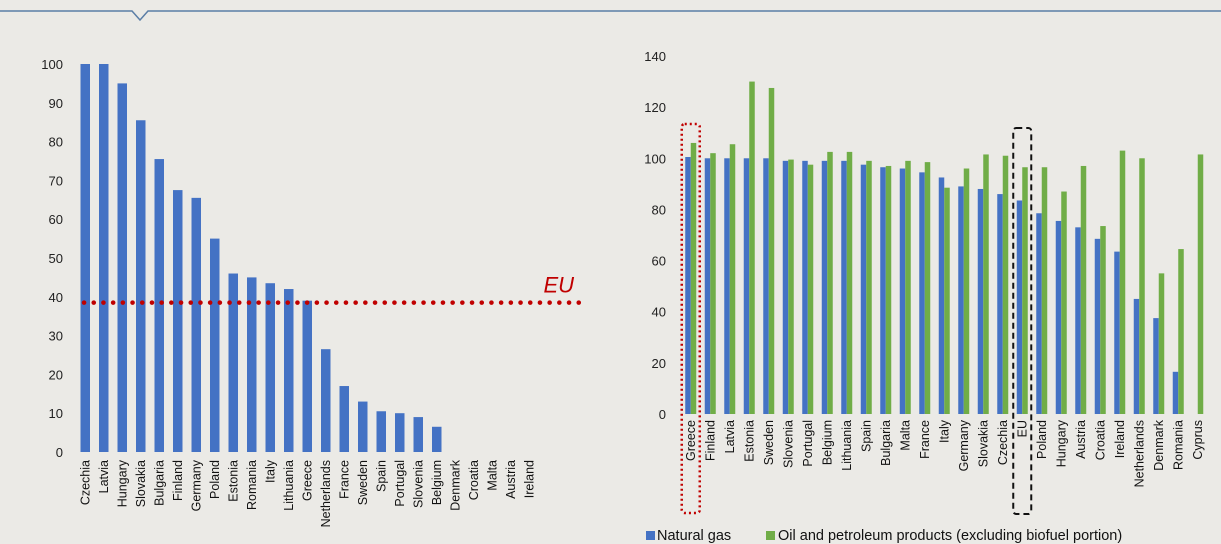 Image resolution: width=1221 pixels, height=544 pixels. What do you see at coordinates (418, 484) in the screenshot?
I see `left-category-label: Slovenia` at bounding box center [418, 484].